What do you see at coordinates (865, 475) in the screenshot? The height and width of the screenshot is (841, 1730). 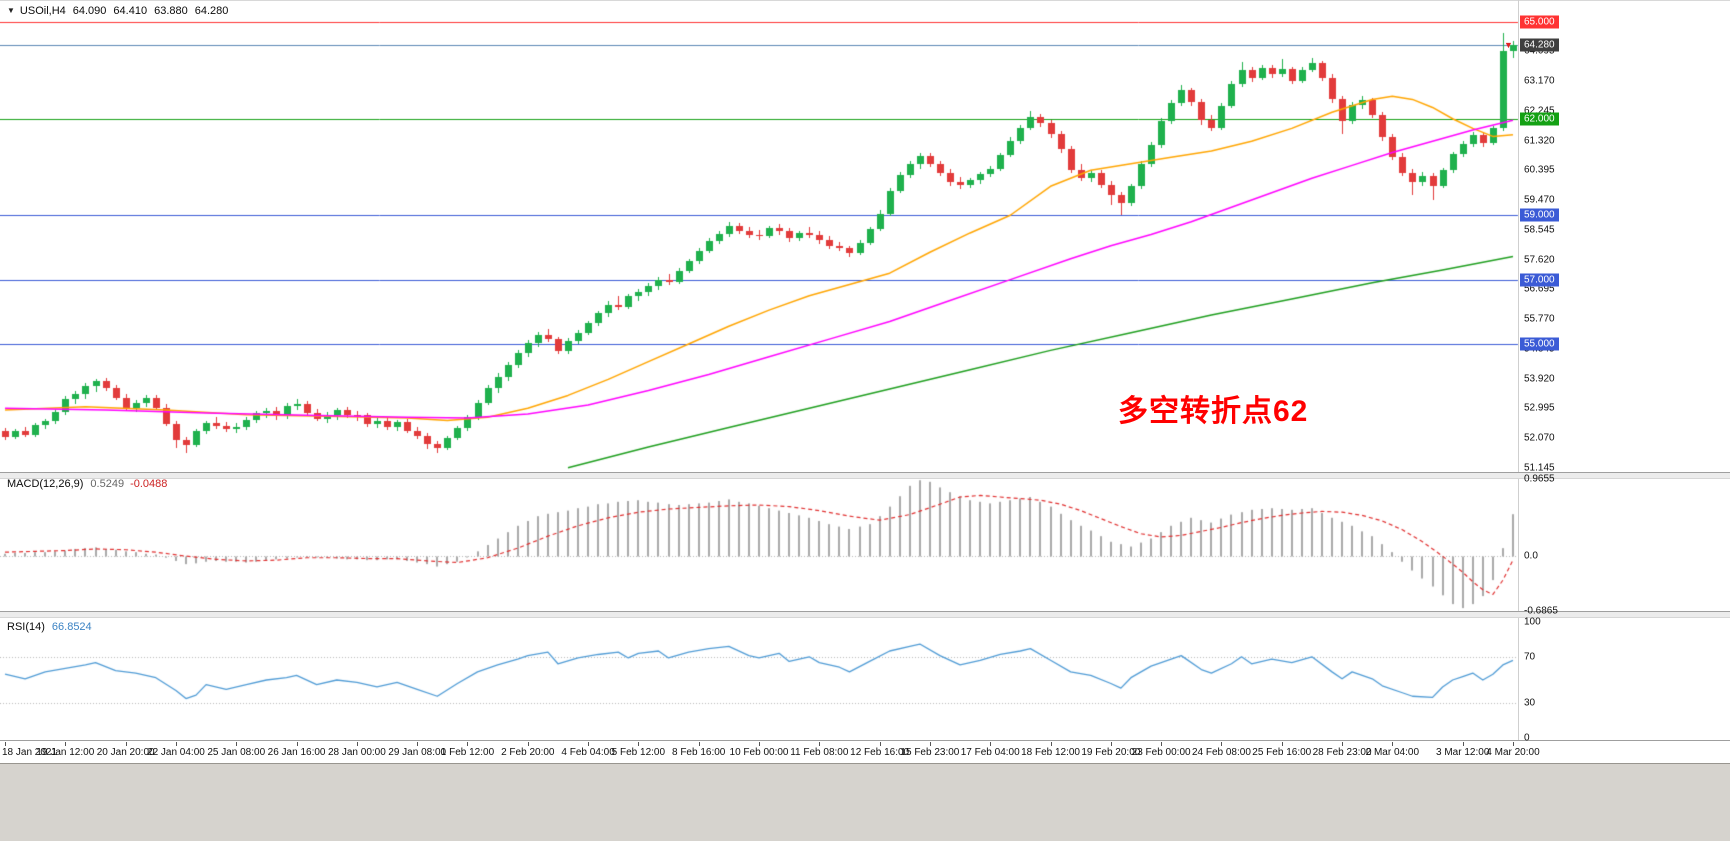 I see `panel-separator-macd` at bounding box center [865, 475].